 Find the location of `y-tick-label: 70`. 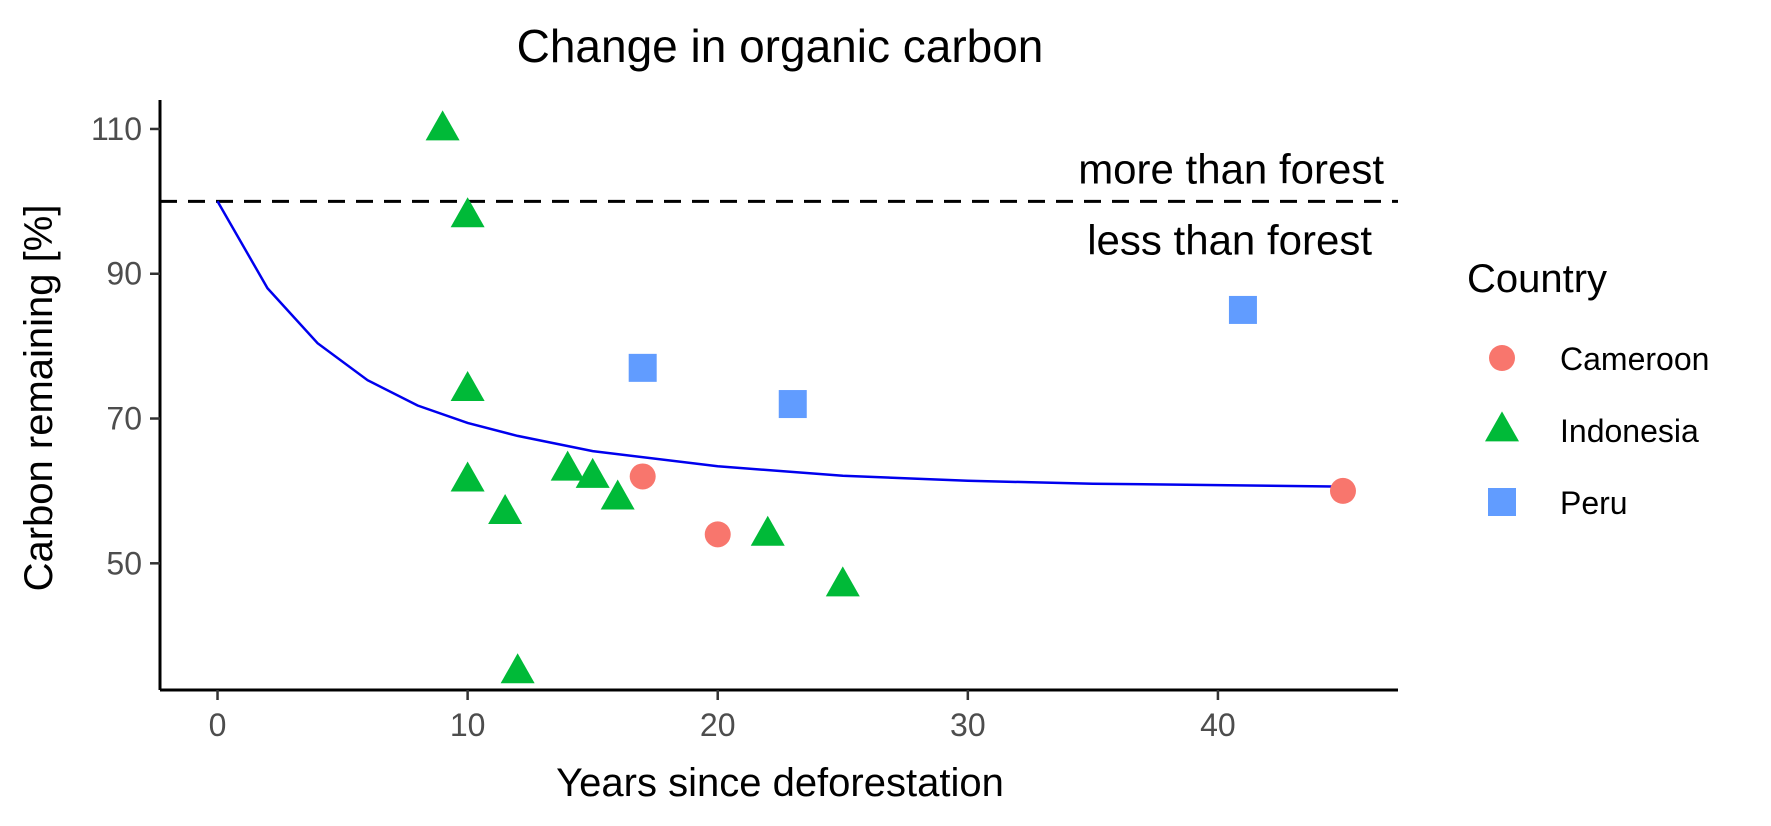

y-tick-label: 70 is located at coordinates (124, 419).